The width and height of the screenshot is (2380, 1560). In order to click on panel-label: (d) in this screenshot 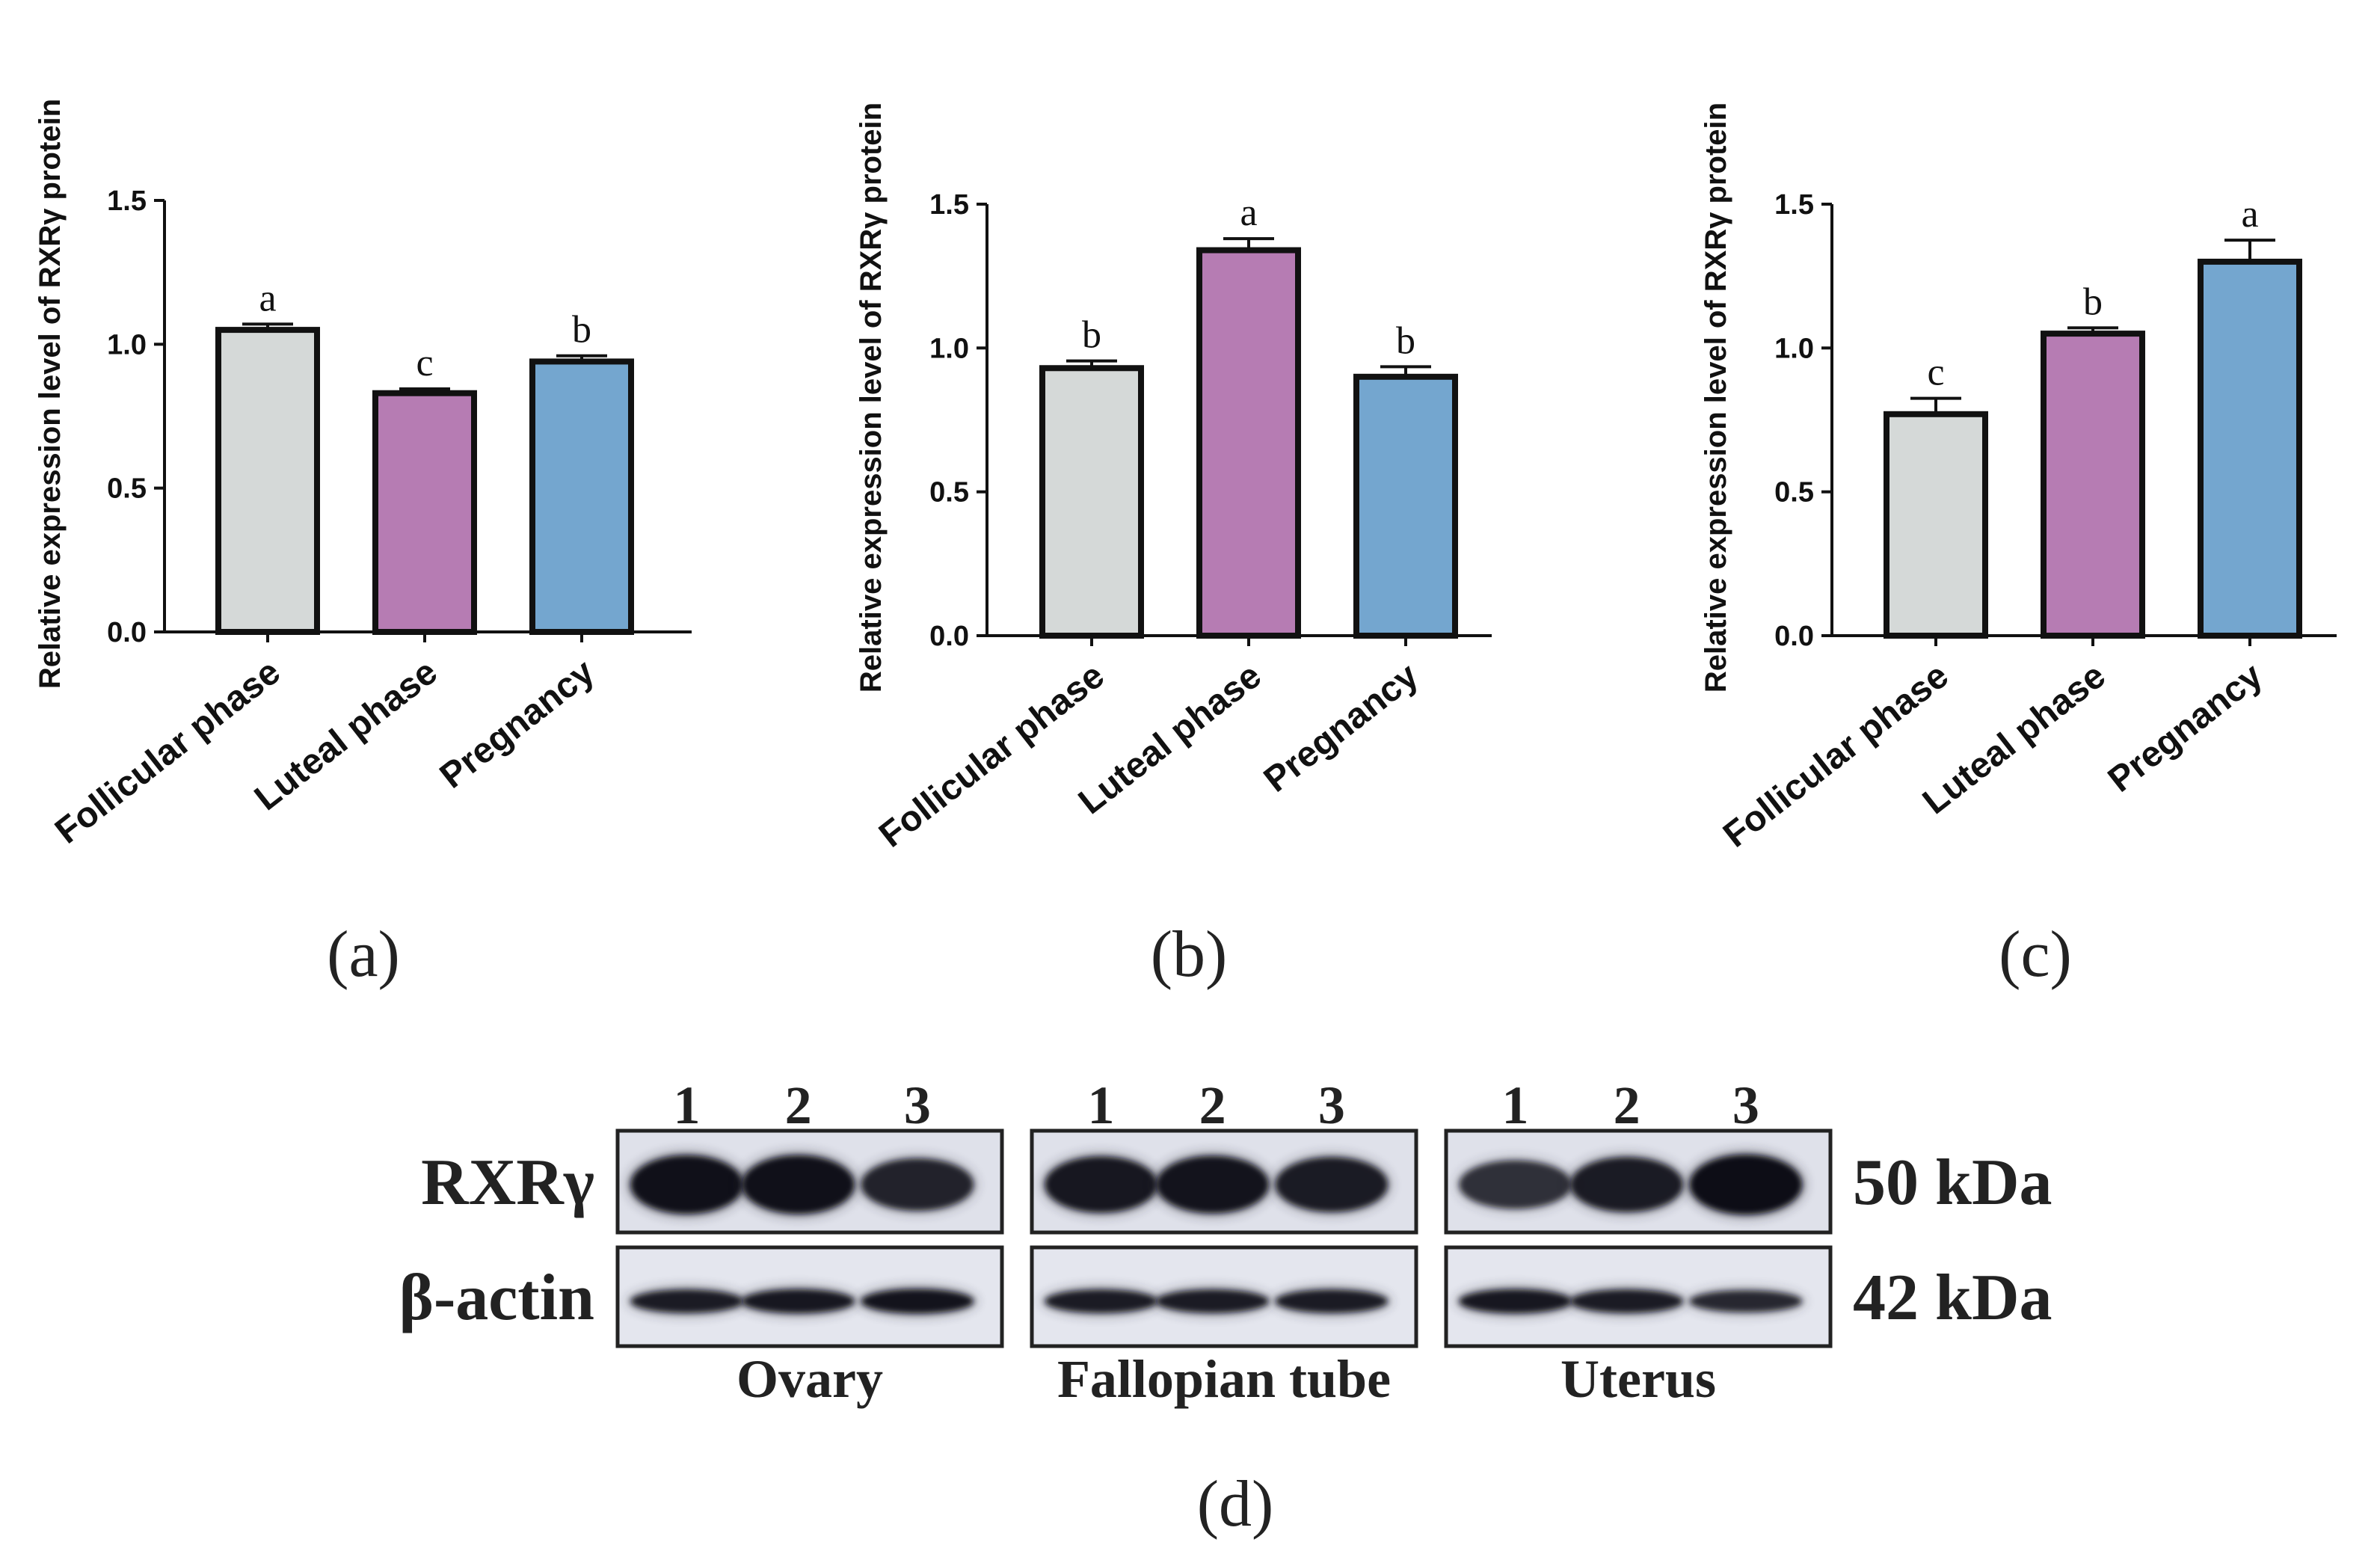, I will do `click(1235, 1504)`.